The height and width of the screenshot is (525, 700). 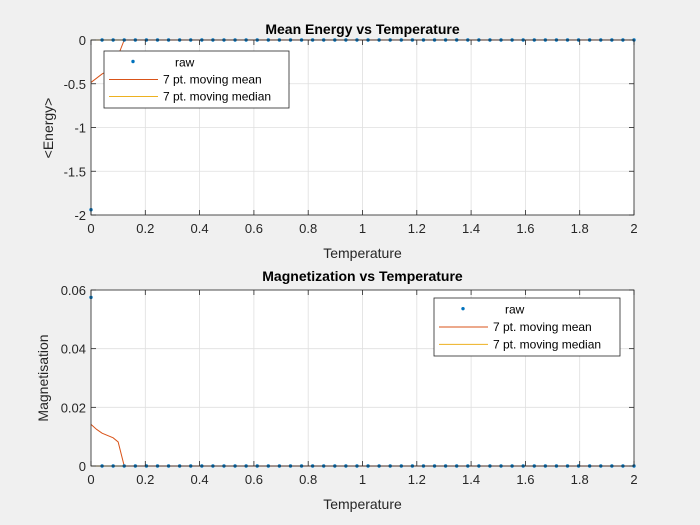 I want to click on energy-x-tick-label: 1, so click(x=362, y=228).